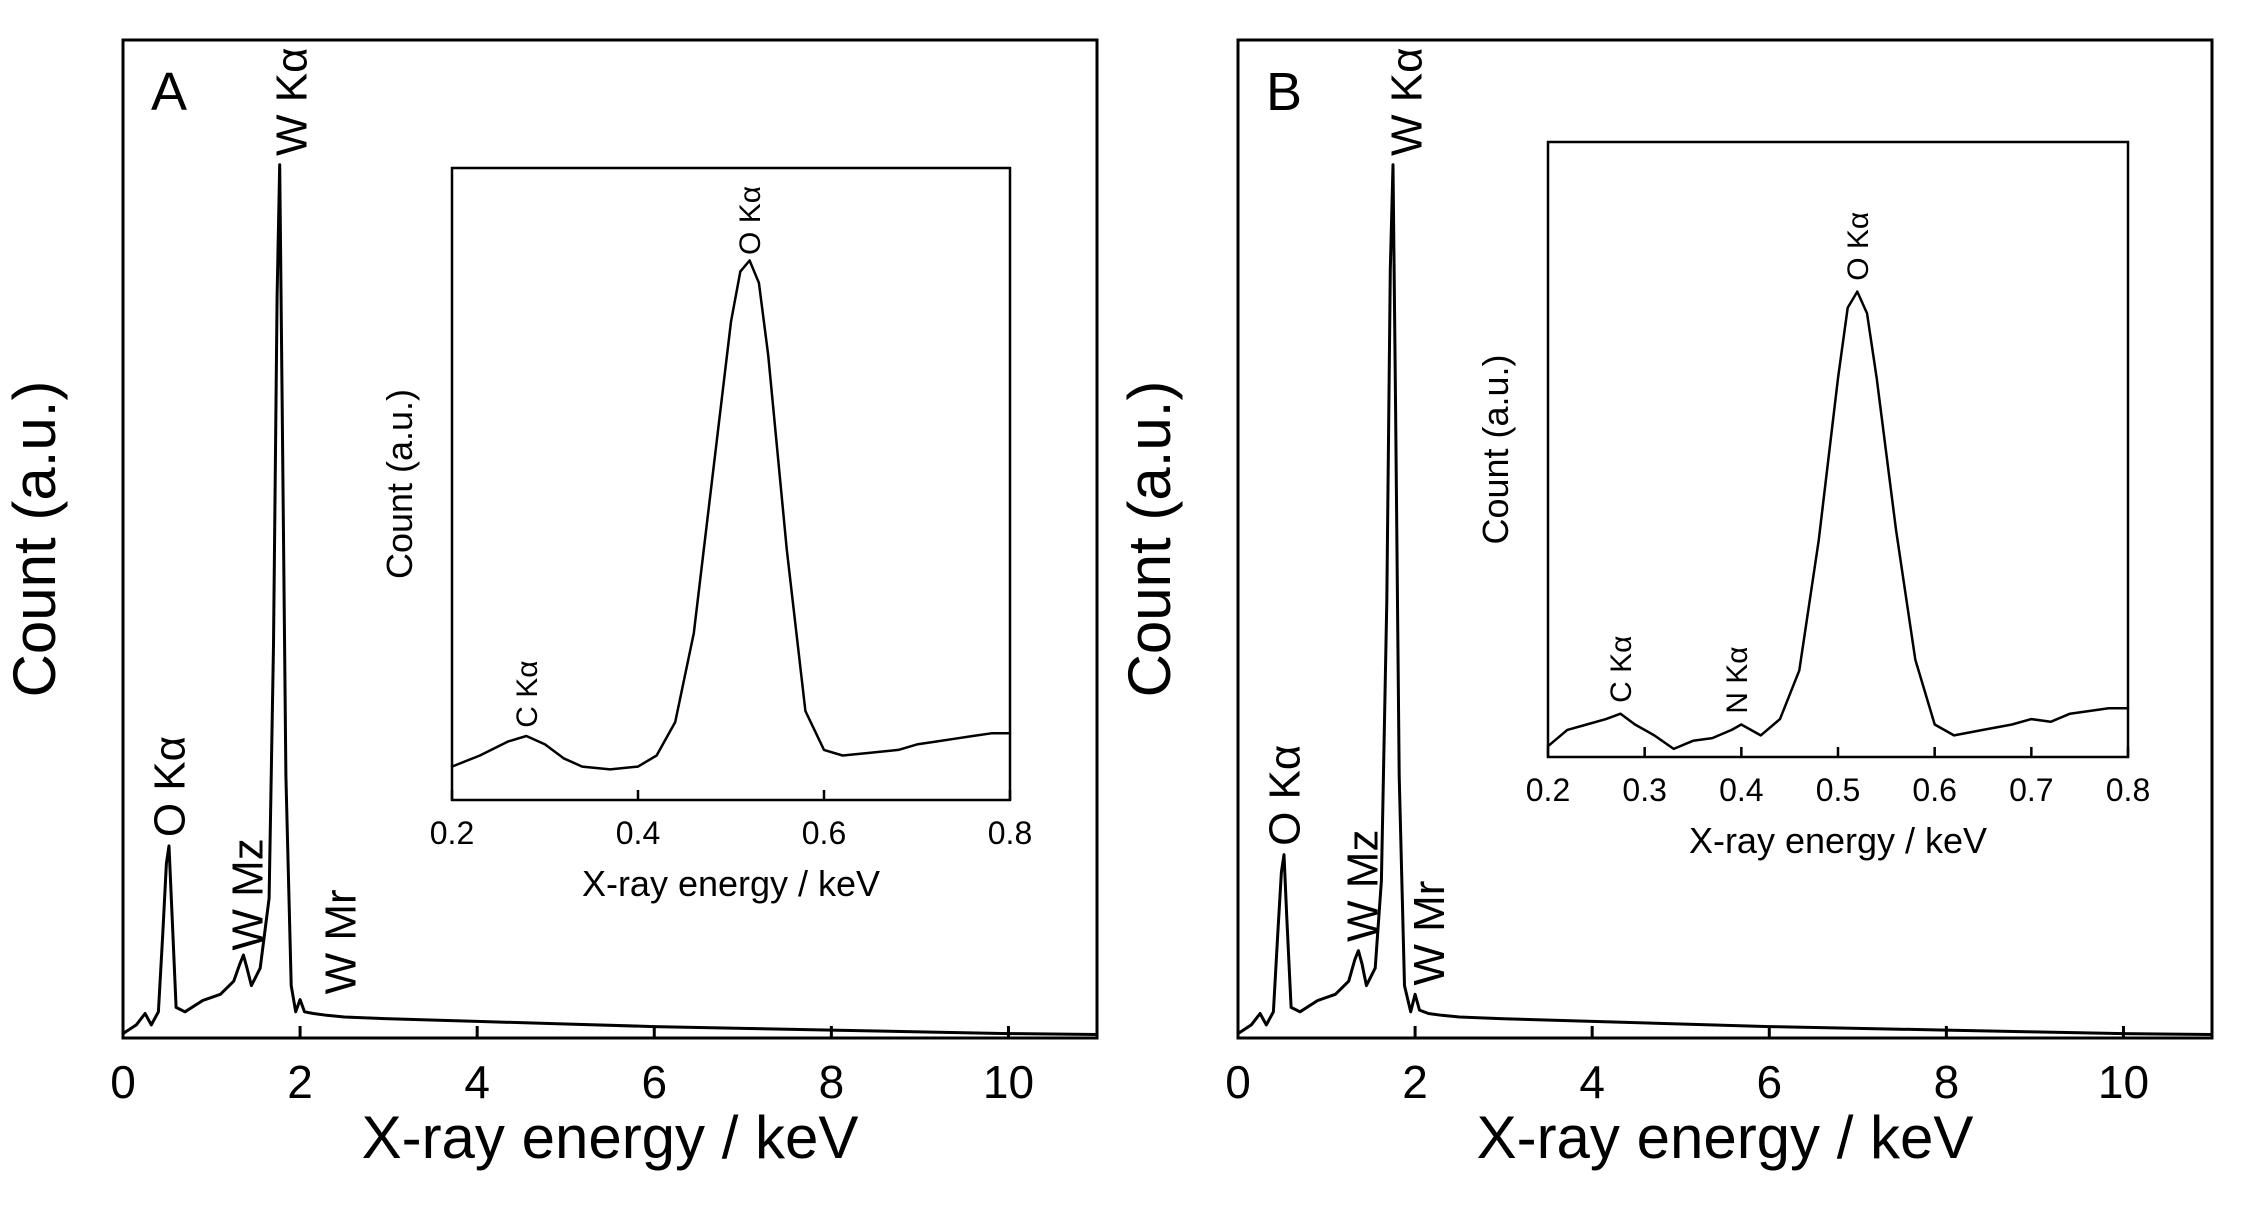 Image resolution: width=2241 pixels, height=1221 pixels. Describe the element at coordinates (1725, 1137) in the screenshot. I see `panel-b-x-axis-label: X-ray energy / keV` at that location.